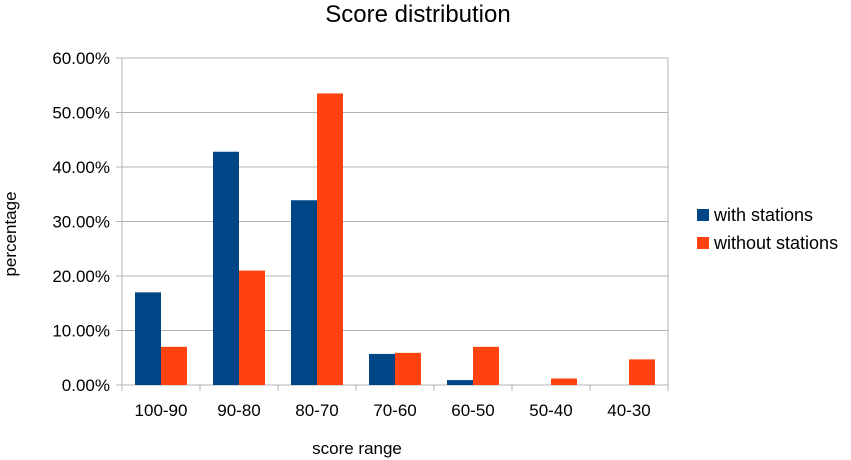  I want to click on y-tick-label: 30.00%, so click(81, 222).